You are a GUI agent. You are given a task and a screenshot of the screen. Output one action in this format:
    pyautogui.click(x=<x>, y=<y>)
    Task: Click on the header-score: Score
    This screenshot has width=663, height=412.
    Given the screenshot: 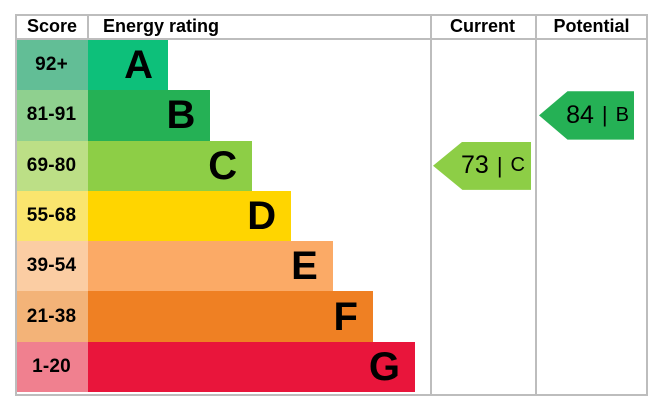 What is the action you would take?
    pyautogui.click(x=52, y=25)
    